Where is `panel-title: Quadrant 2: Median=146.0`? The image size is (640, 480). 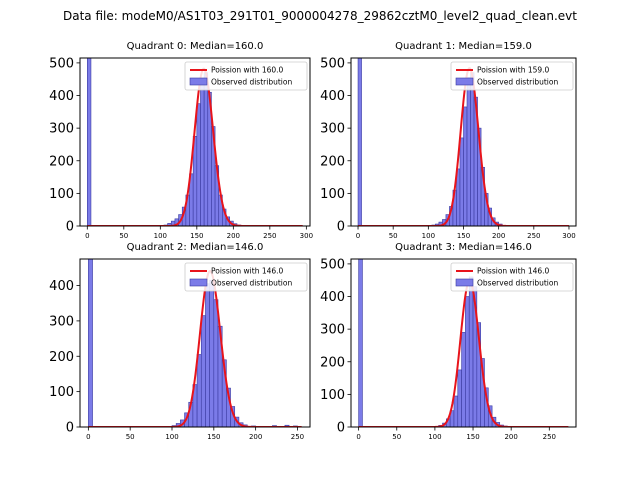 panel-title: Quadrant 2: Median=146.0 is located at coordinates (195, 247).